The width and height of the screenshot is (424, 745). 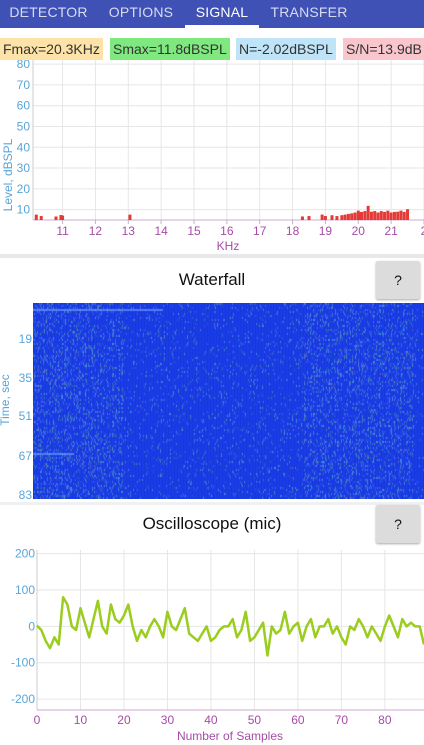 I want to click on oscilloscope-y-ticks: 200 100 0 -100 -200, so click(x=23, y=626).